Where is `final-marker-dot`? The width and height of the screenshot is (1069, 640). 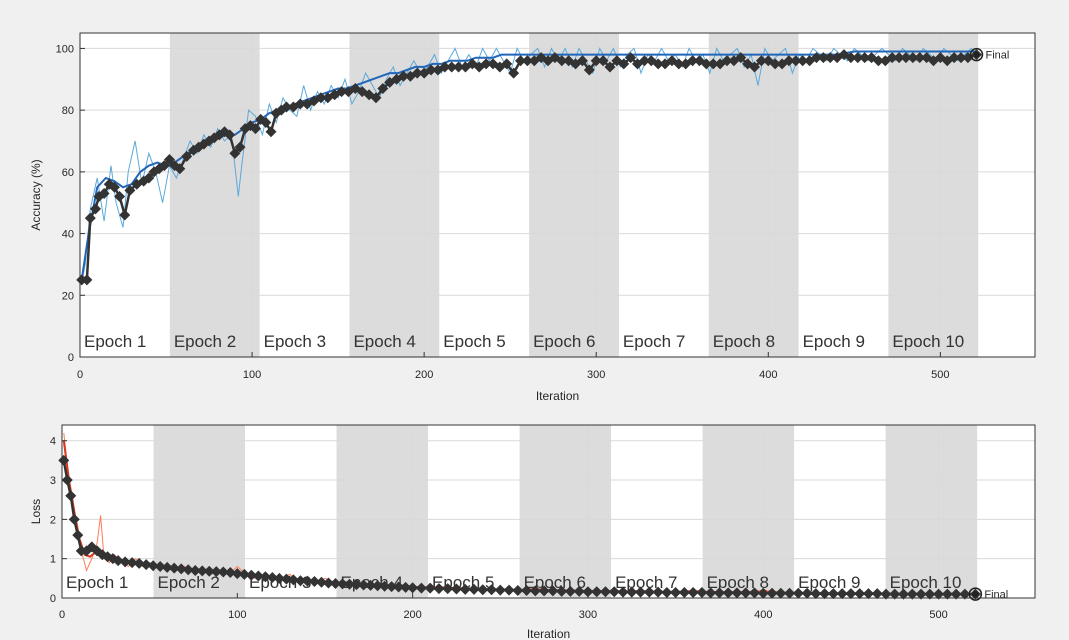 final-marker-dot is located at coordinates (976, 54).